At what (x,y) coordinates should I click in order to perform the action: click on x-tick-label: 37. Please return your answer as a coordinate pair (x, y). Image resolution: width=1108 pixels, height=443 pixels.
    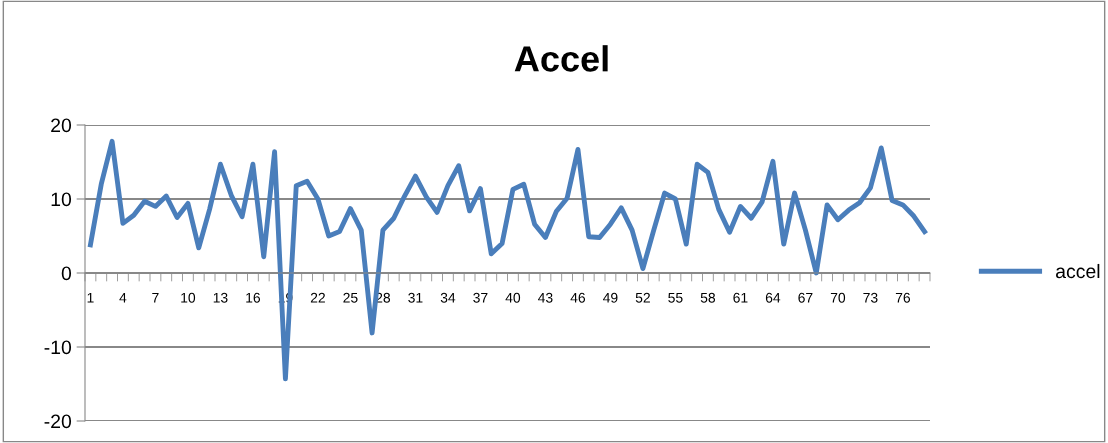
    Looking at the image, I should click on (480, 297).